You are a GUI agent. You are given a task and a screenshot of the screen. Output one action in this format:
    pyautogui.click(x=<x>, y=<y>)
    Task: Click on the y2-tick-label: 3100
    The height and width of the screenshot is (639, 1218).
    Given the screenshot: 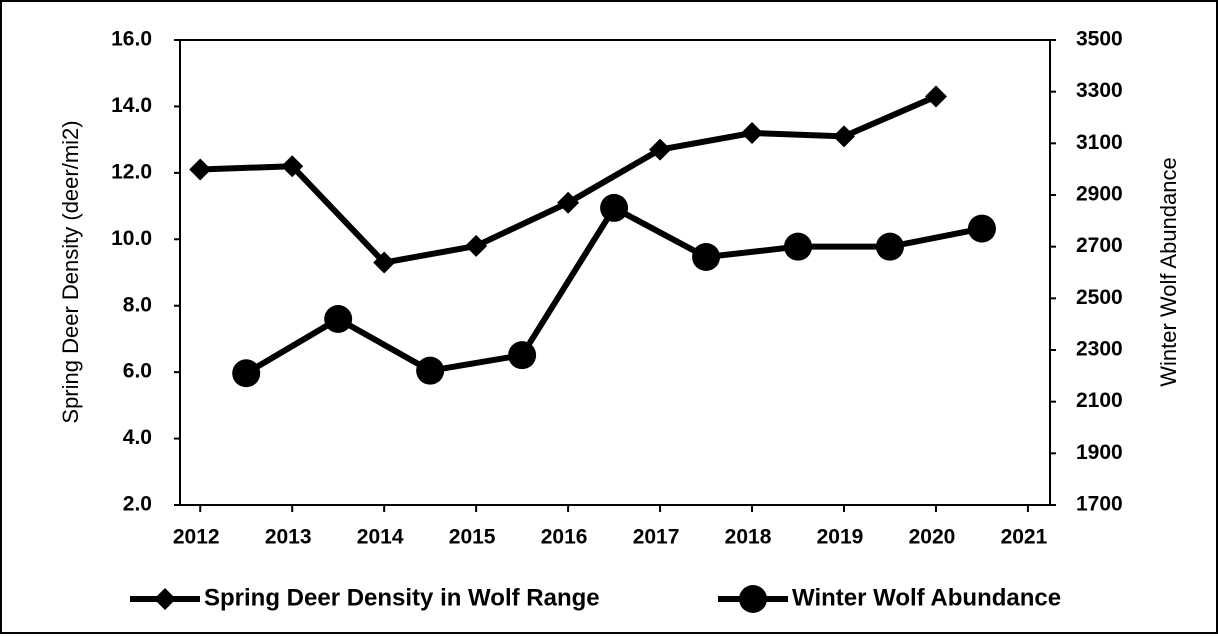 What is the action you would take?
    pyautogui.click(x=1099, y=142)
    